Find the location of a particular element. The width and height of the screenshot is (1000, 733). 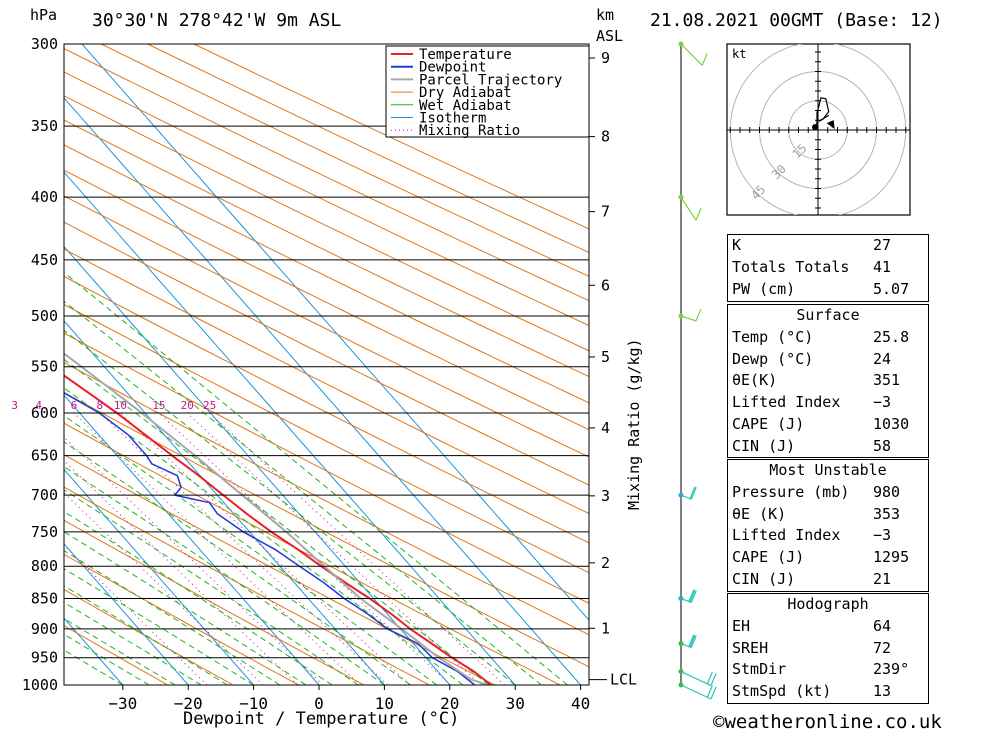

table-row: StmDir 239° is located at coordinates (821, 669).